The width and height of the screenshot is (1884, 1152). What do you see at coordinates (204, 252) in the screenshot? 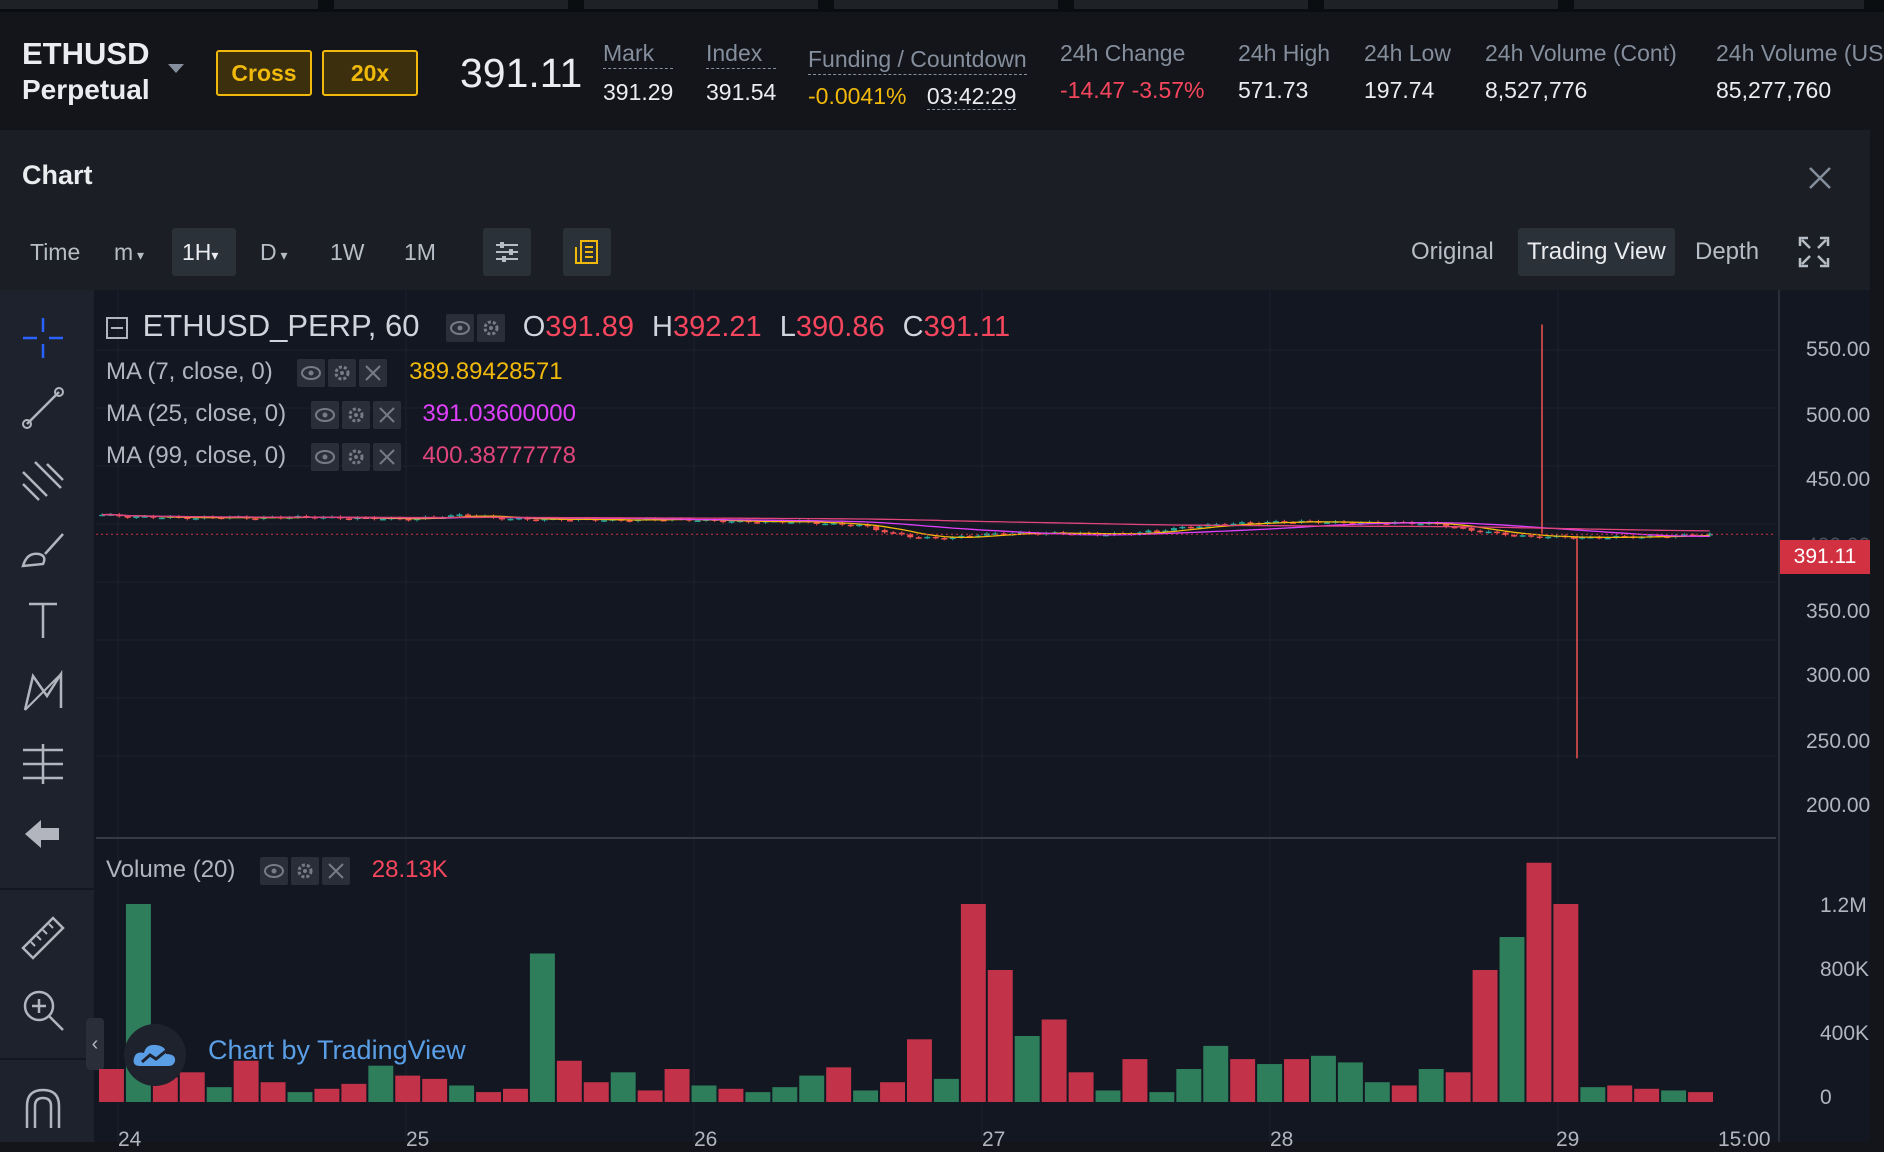
I see `interval-1h: 1H▾` at bounding box center [204, 252].